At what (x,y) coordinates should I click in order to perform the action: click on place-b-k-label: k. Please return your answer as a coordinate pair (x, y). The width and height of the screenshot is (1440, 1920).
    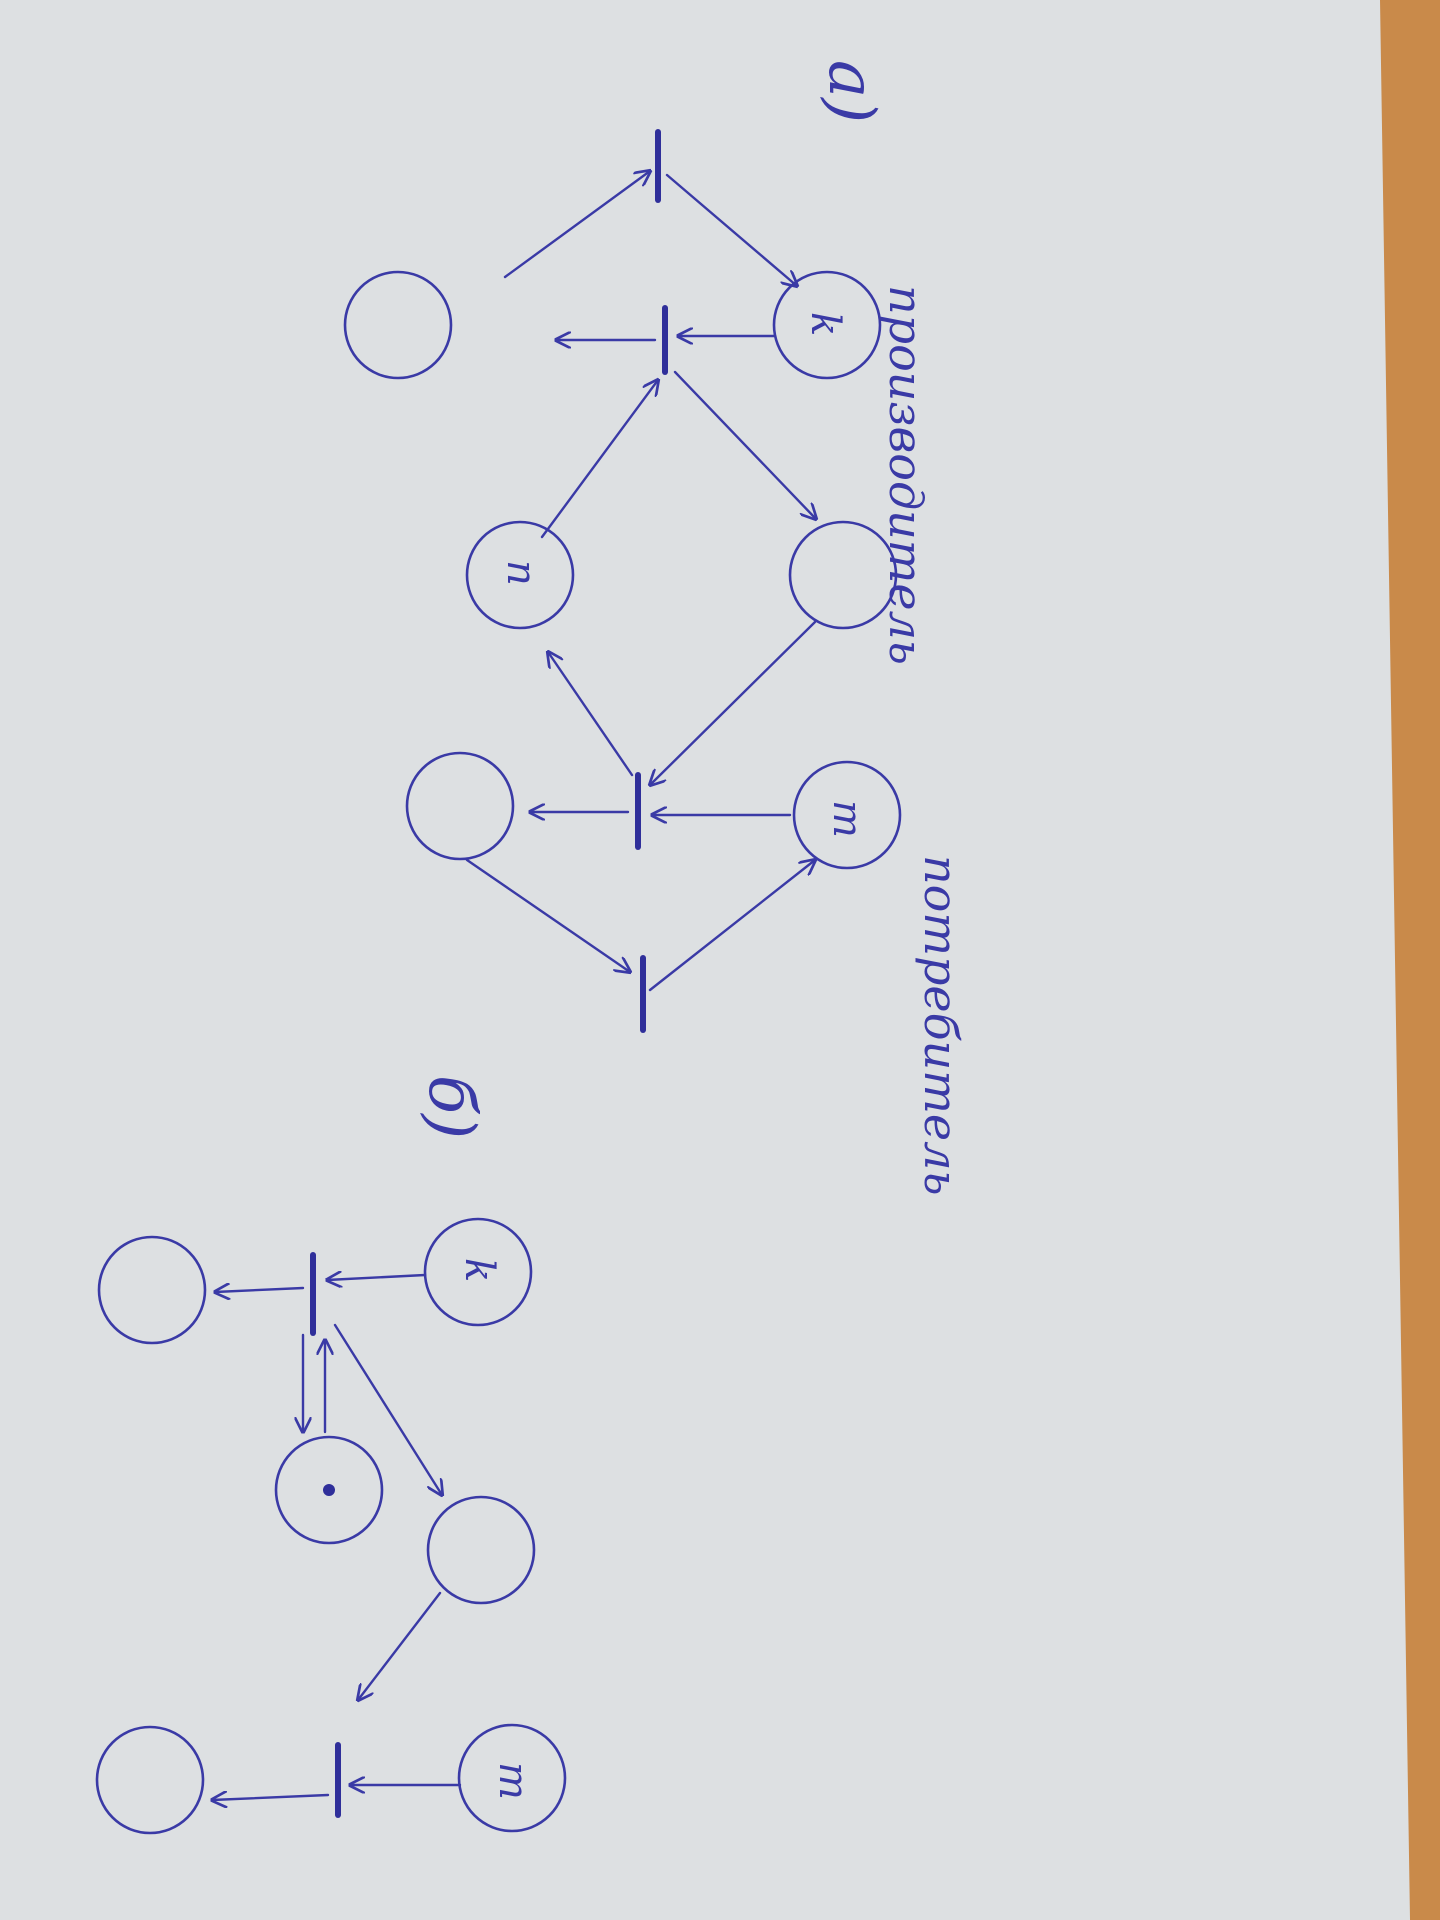
    Looking at the image, I should click on (479, 1270).